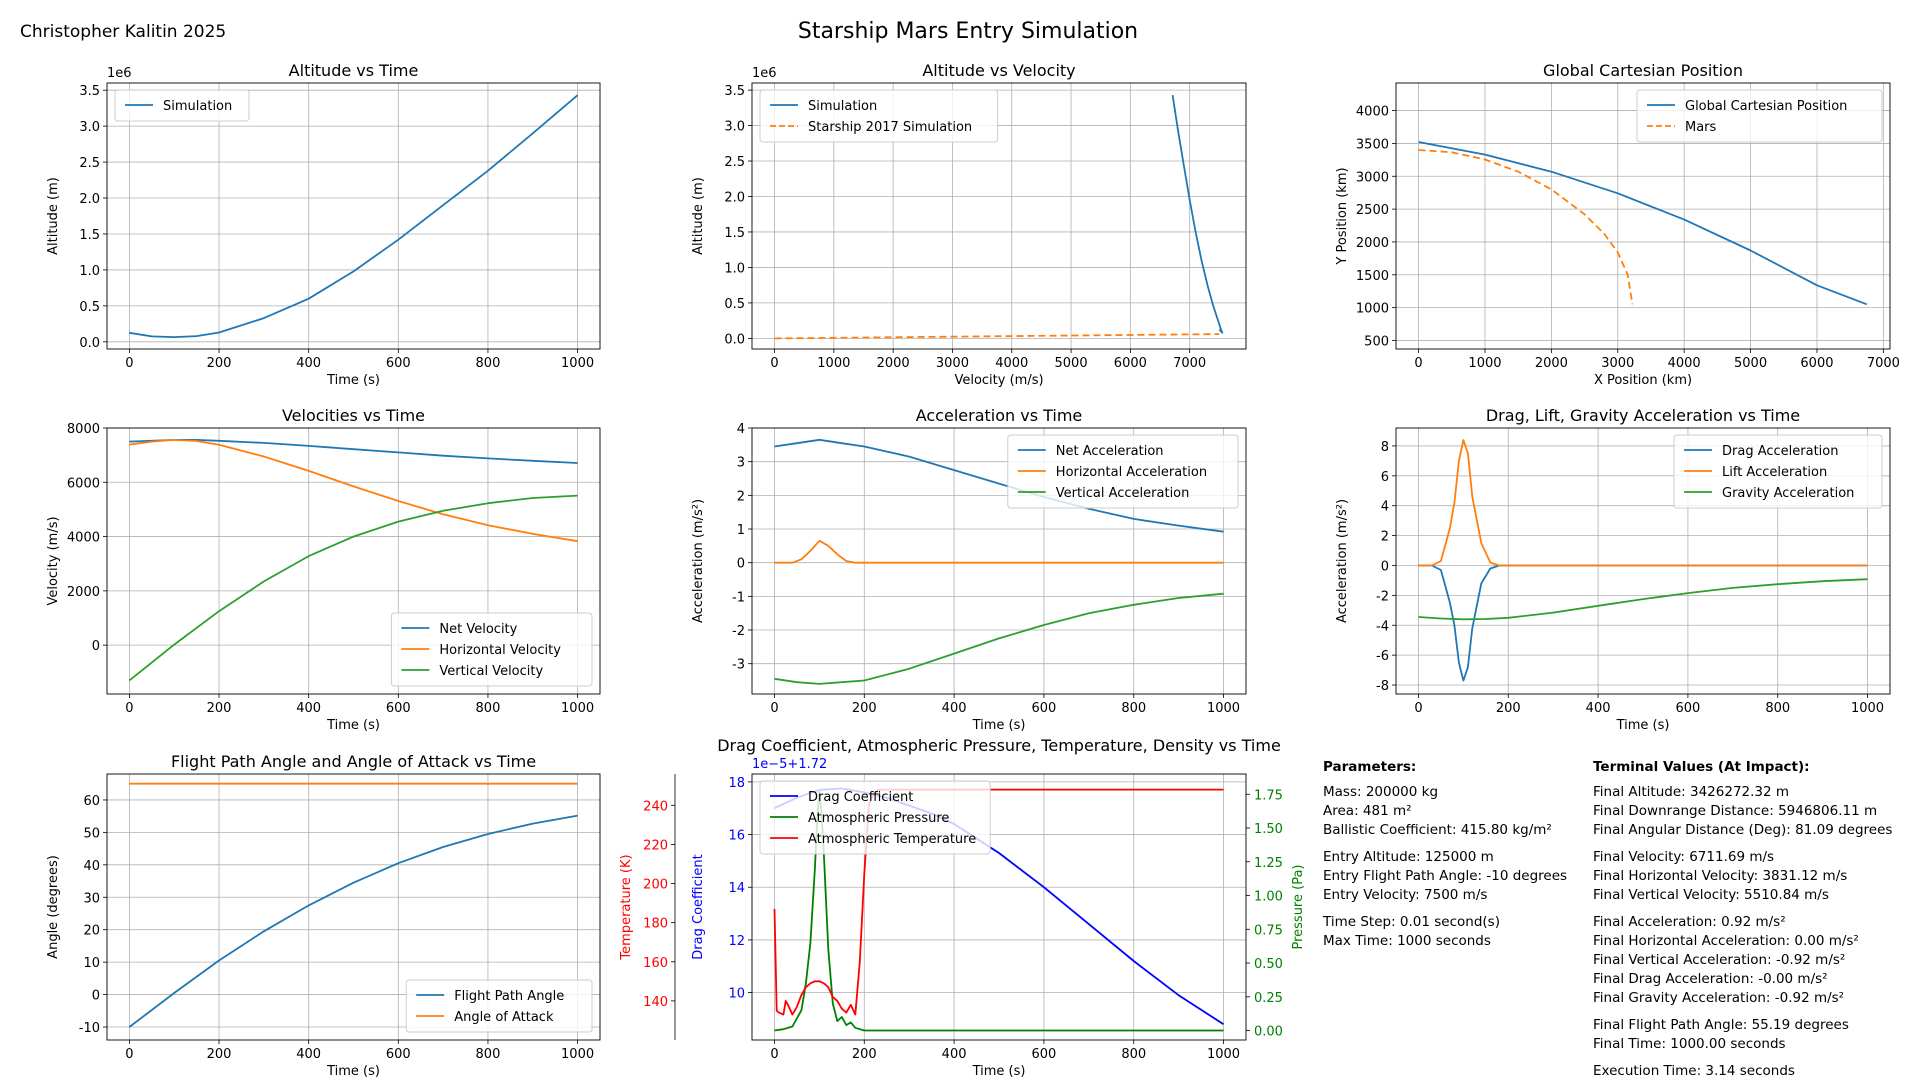 The width and height of the screenshot is (1920, 1081). What do you see at coordinates (1382, 596) in the screenshot?
I see `y-tick-label: -2` at bounding box center [1382, 596].